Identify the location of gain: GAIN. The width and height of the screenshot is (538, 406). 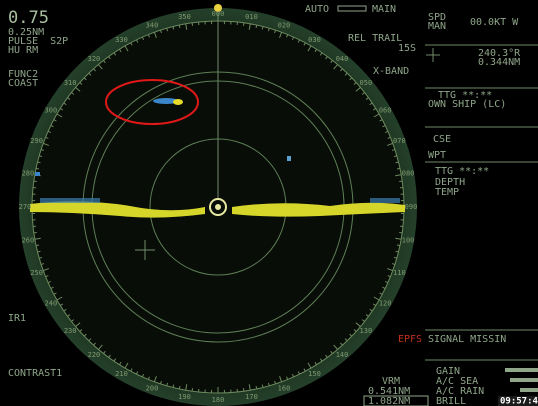
(448, 371).